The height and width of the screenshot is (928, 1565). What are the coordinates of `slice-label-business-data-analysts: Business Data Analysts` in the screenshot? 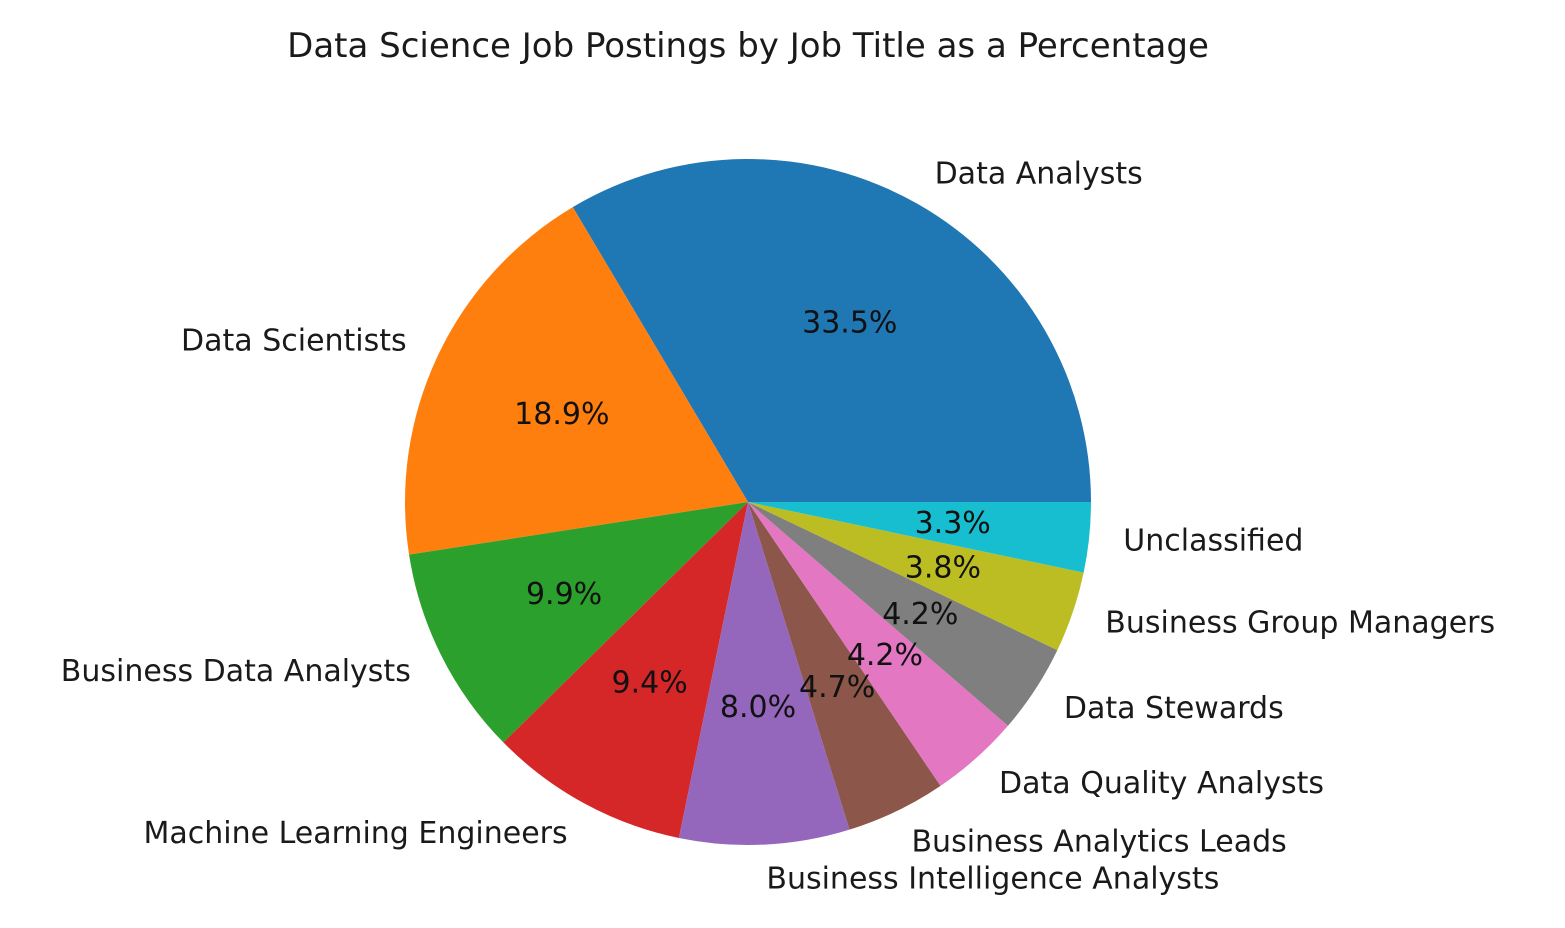 It's located at (236, 671).